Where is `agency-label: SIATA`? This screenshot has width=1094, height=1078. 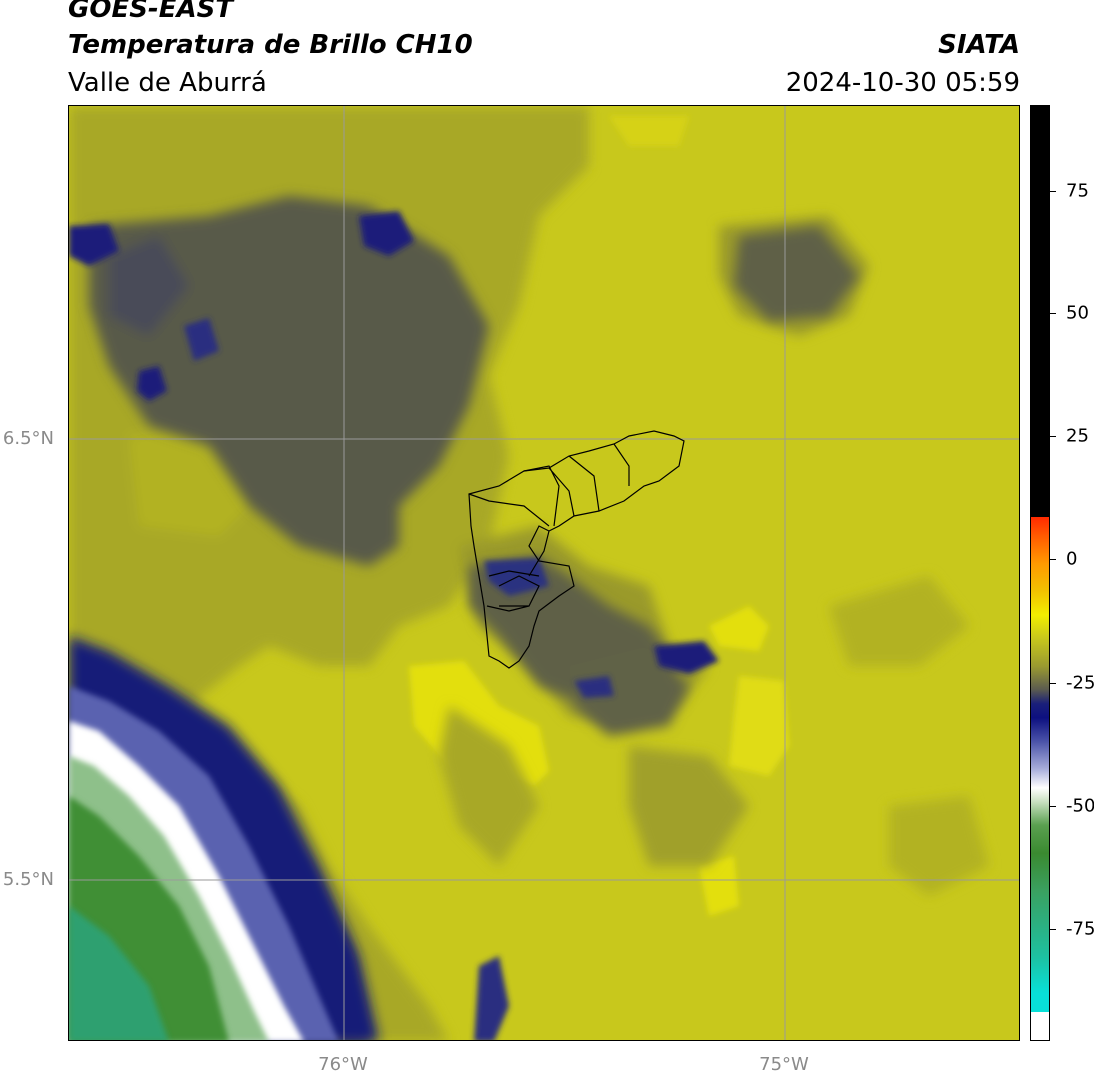
agency-label: SIATA is located at coordinates (979, 45).